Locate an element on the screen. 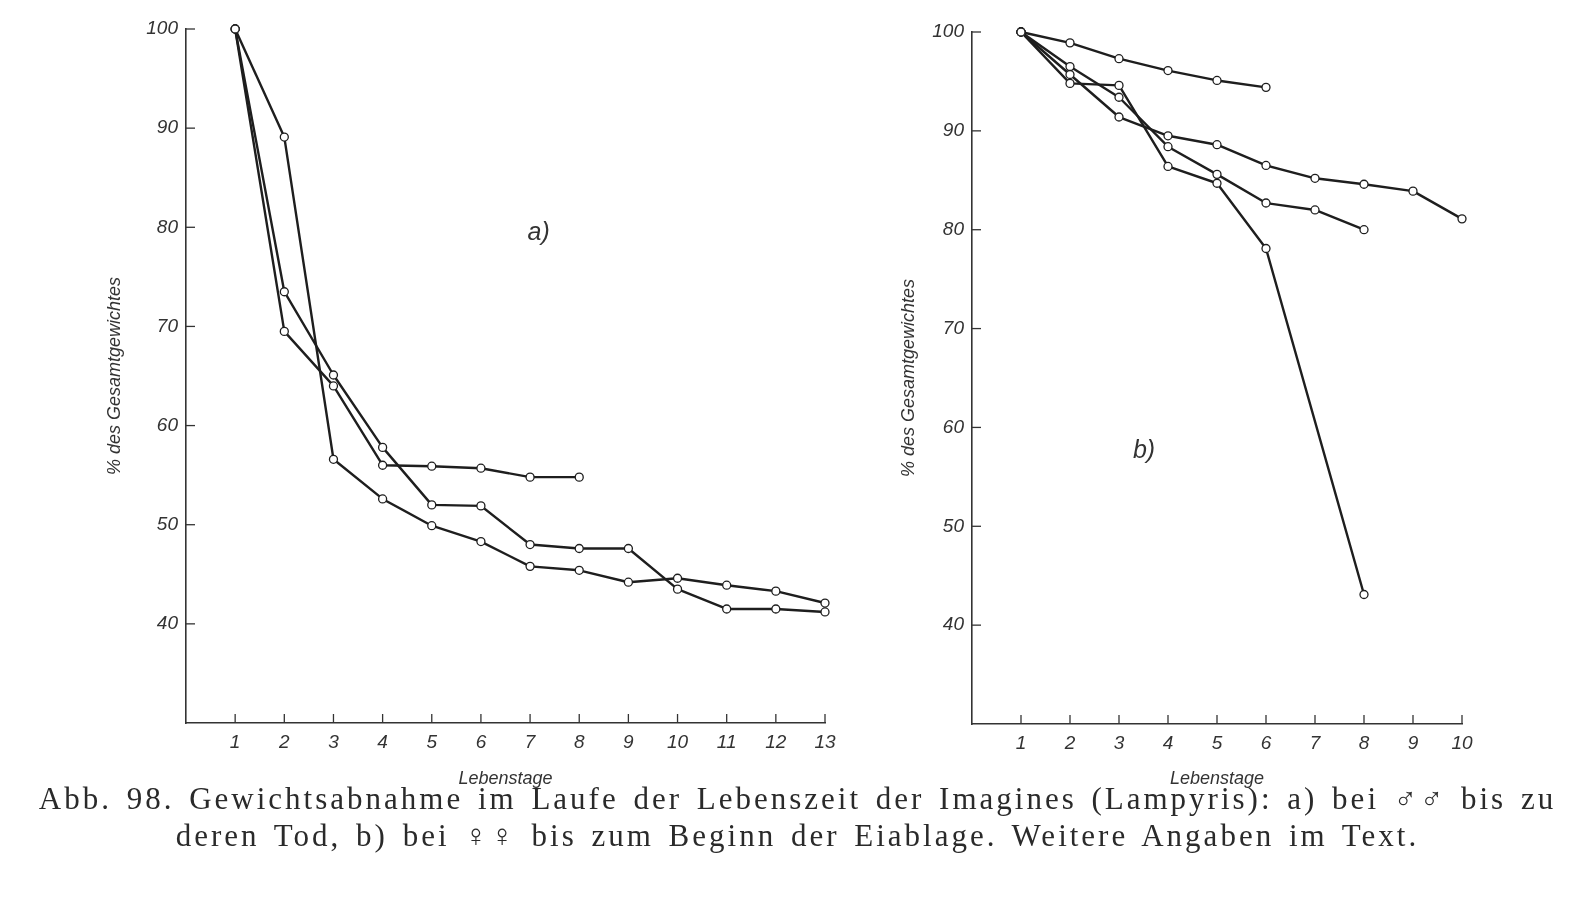 The height and width of the screenshot is (911, 1595). x-tick-label: 12 is located at coordinates (776, 741).